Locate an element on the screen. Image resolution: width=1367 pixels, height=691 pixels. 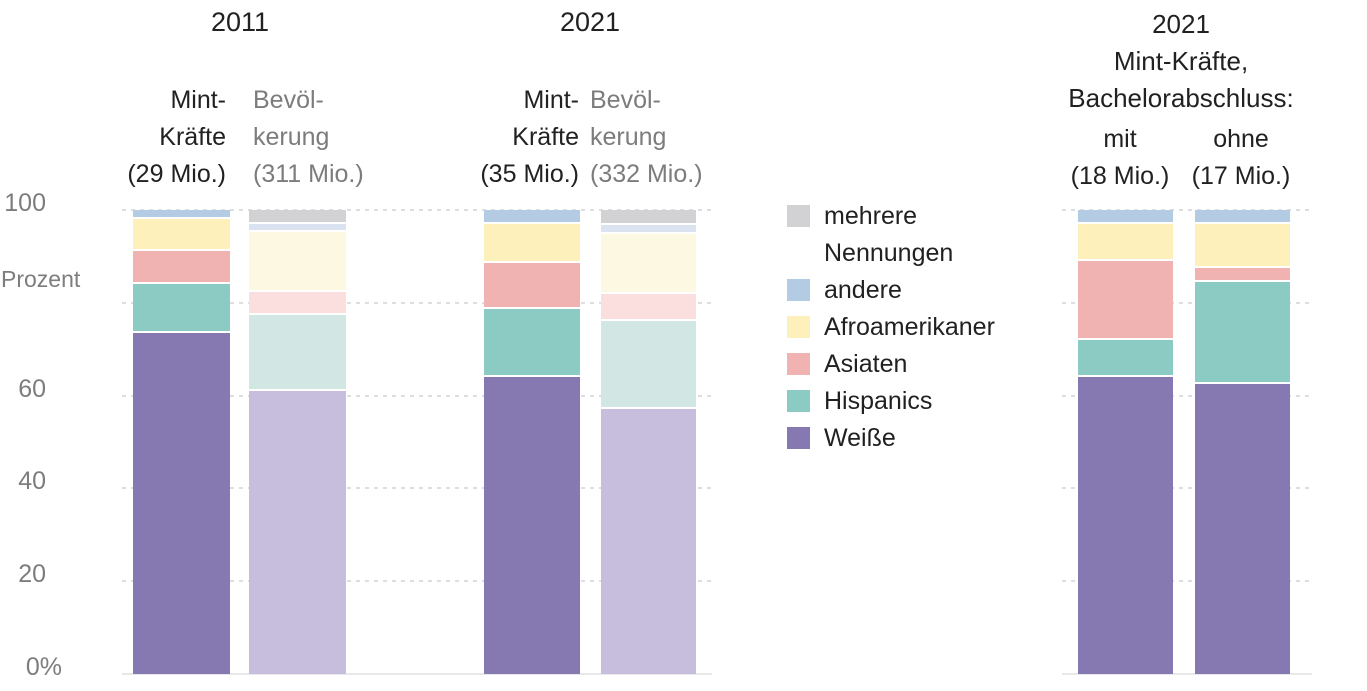
legend-item-hispanics: Hispanics is located at coordinates (908, 401).